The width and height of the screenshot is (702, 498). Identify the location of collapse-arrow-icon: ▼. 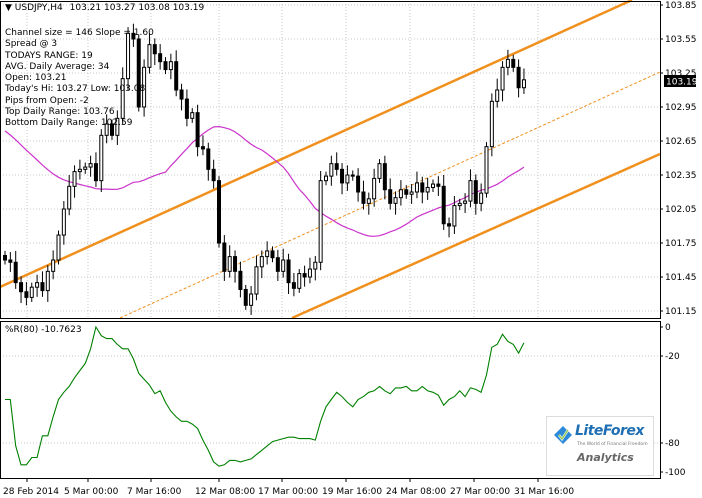
(8, 8).